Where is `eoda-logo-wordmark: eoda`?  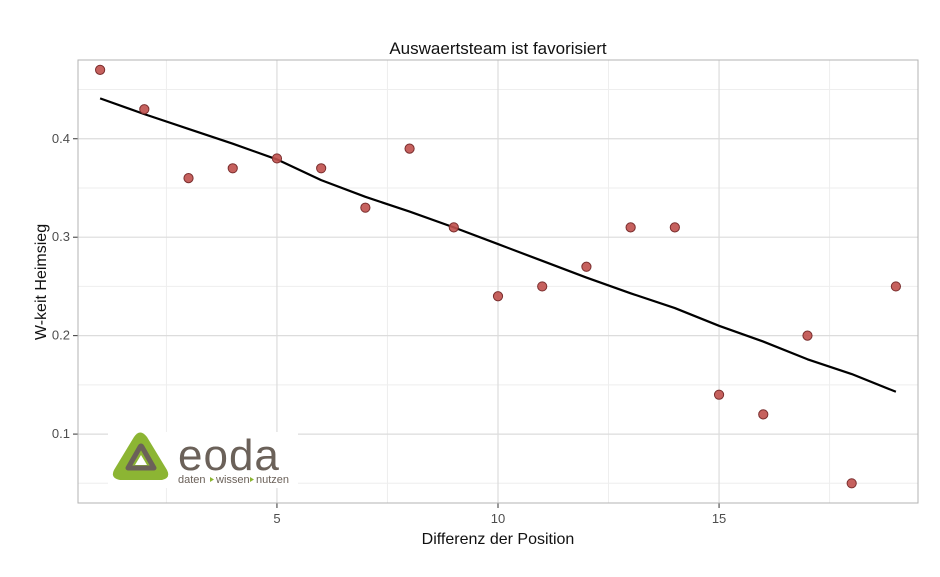
eoda-logo-wordmark: eoda is located at coordinates (229, 455).